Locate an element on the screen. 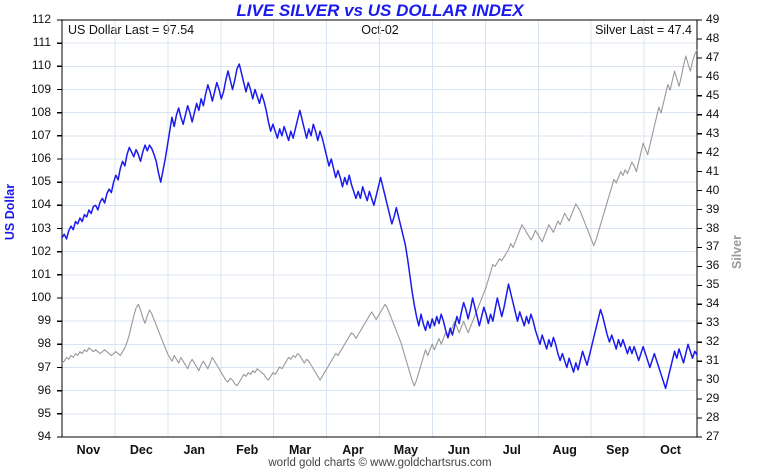 This screenshot has width=760, height=475. x-tick-feb: Feb is located at coordinates (247, 450).